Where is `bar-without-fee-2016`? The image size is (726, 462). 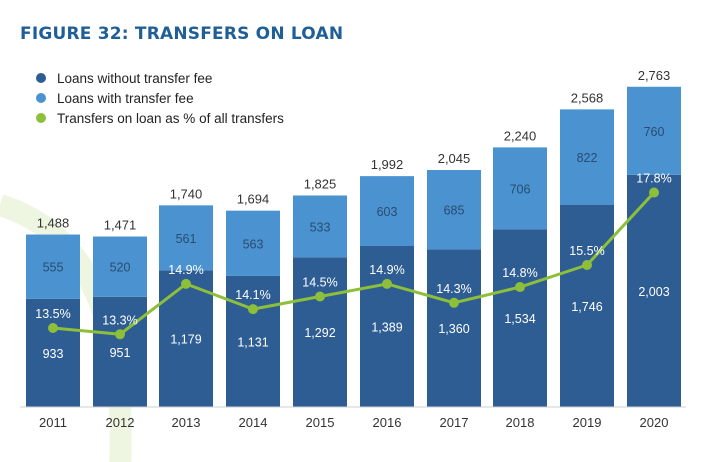 bar-without-fee-2016 is located at coordinates (387, 326).